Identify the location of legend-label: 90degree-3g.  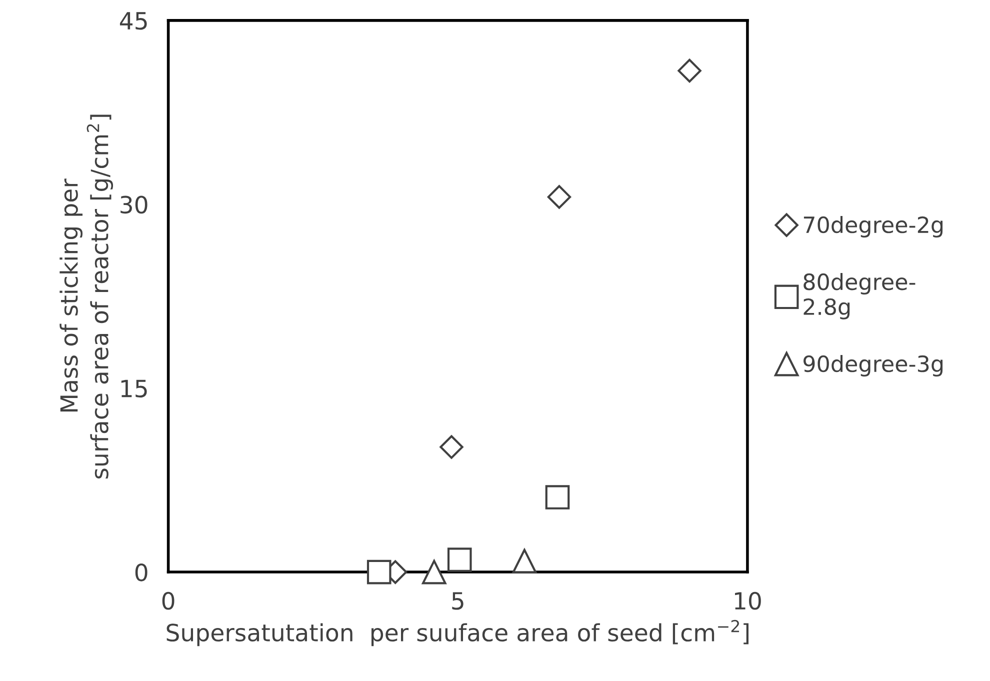
(873, 365).